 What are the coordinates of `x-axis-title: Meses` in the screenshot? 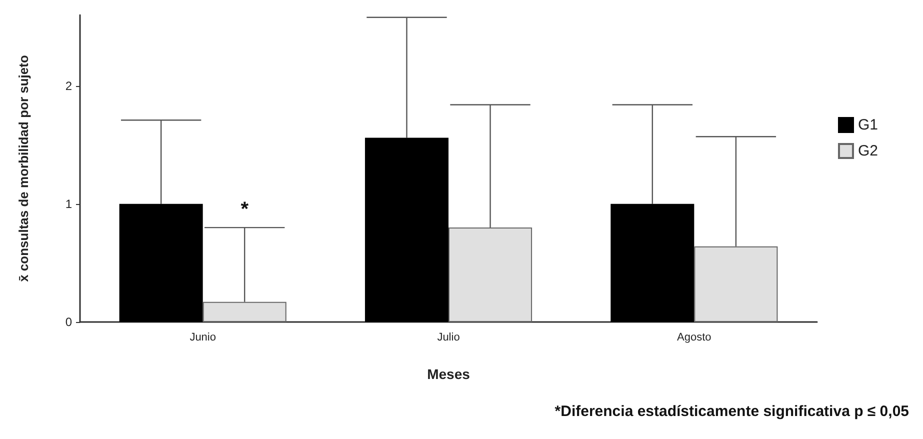 It's located at (448, 374).